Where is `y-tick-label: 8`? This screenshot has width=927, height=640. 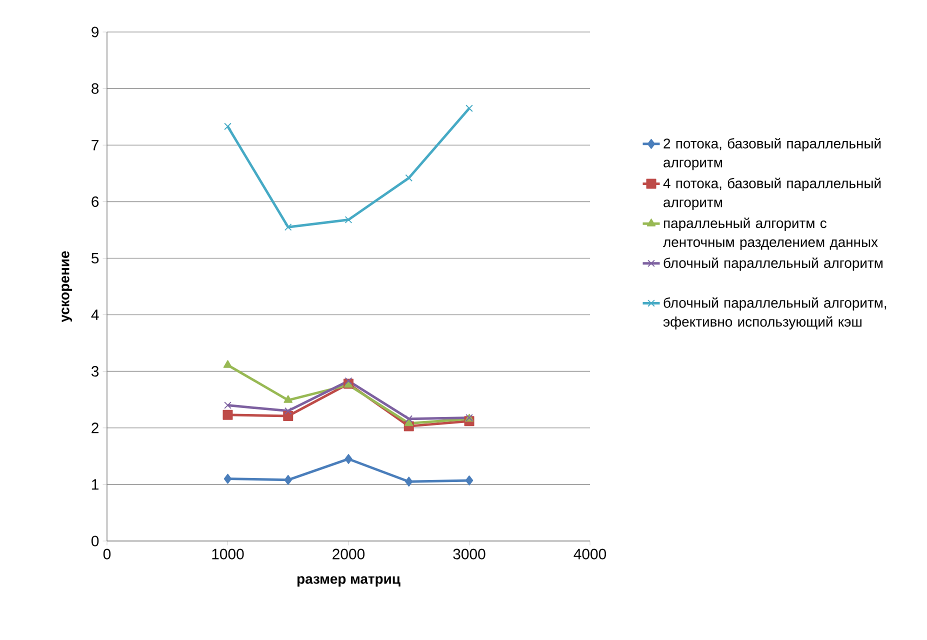 y-tick-label: 8 is located at coordinates (95, 88).